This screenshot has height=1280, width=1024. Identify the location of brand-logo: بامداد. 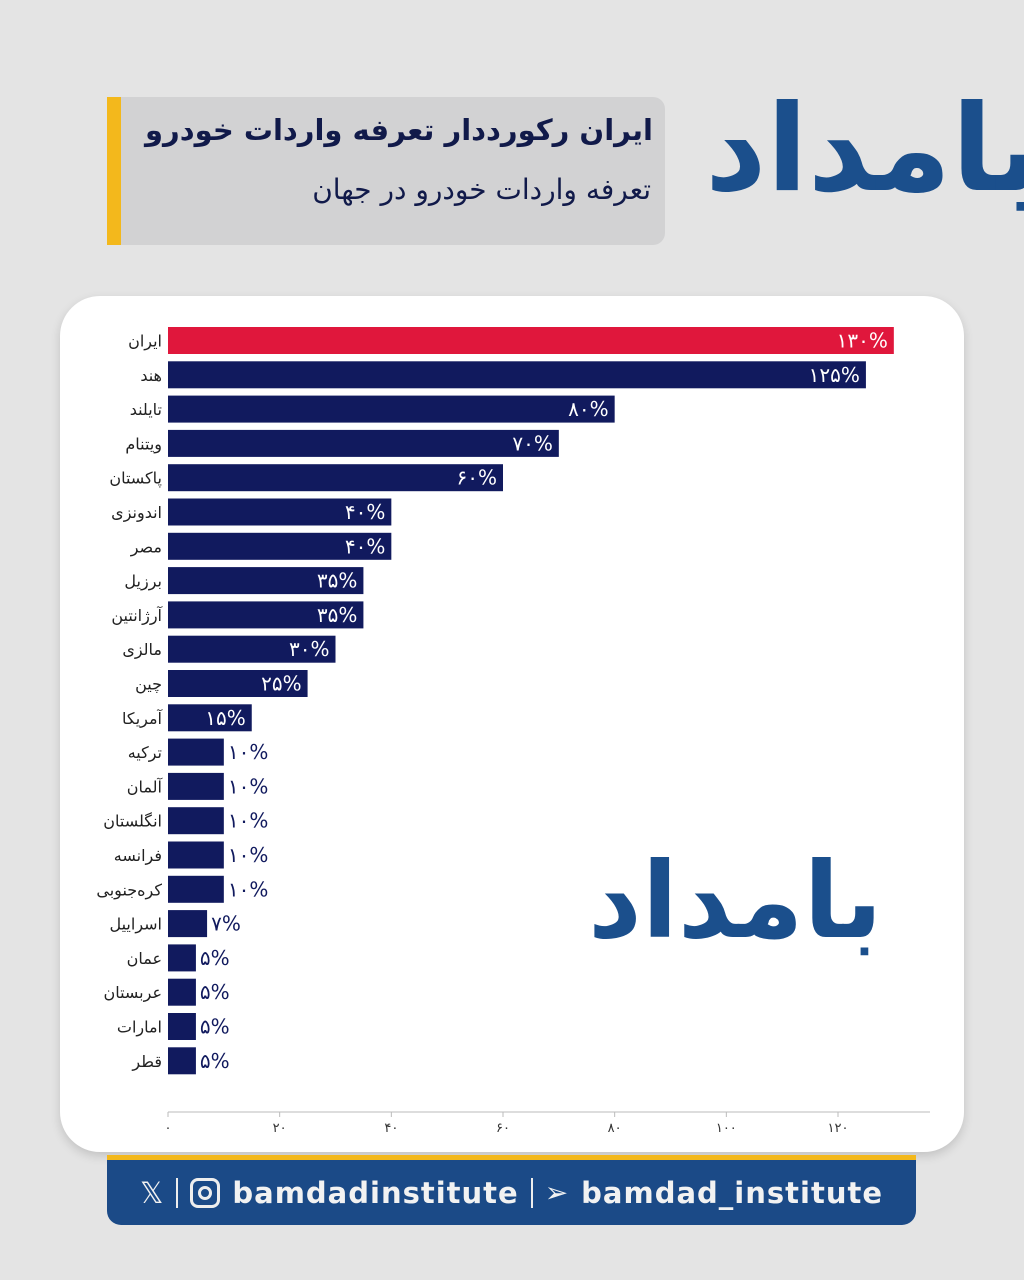
(864, 149).